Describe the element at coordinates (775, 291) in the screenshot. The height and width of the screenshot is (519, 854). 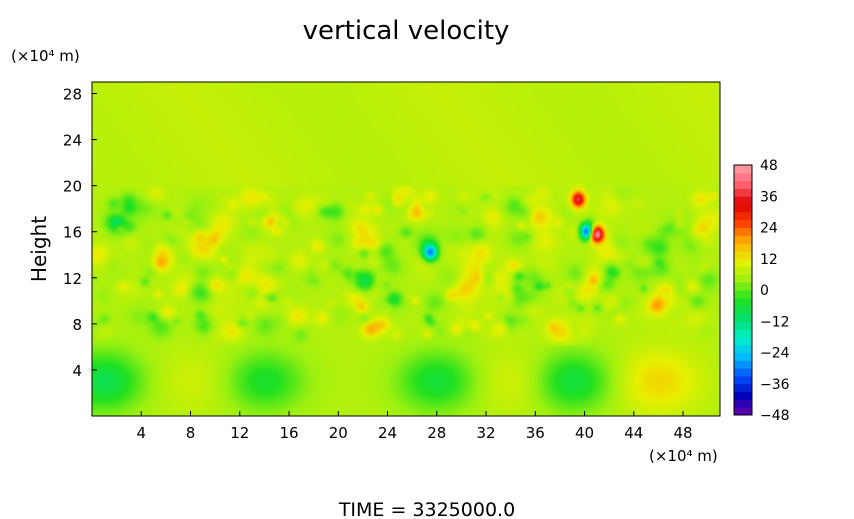
I see `colorbar-ticks: 48 36 24 12 0 −12 −24 −36 −48` at that location.